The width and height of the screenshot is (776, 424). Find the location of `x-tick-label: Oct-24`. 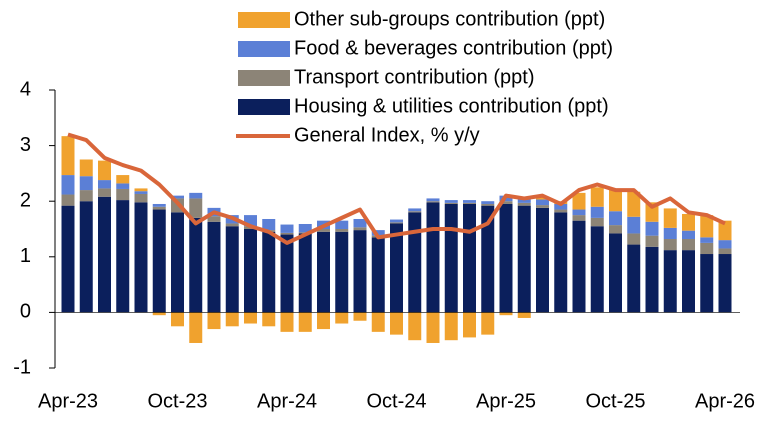

x-tick-label: Oct-24 is located at coordinates (396, 401).